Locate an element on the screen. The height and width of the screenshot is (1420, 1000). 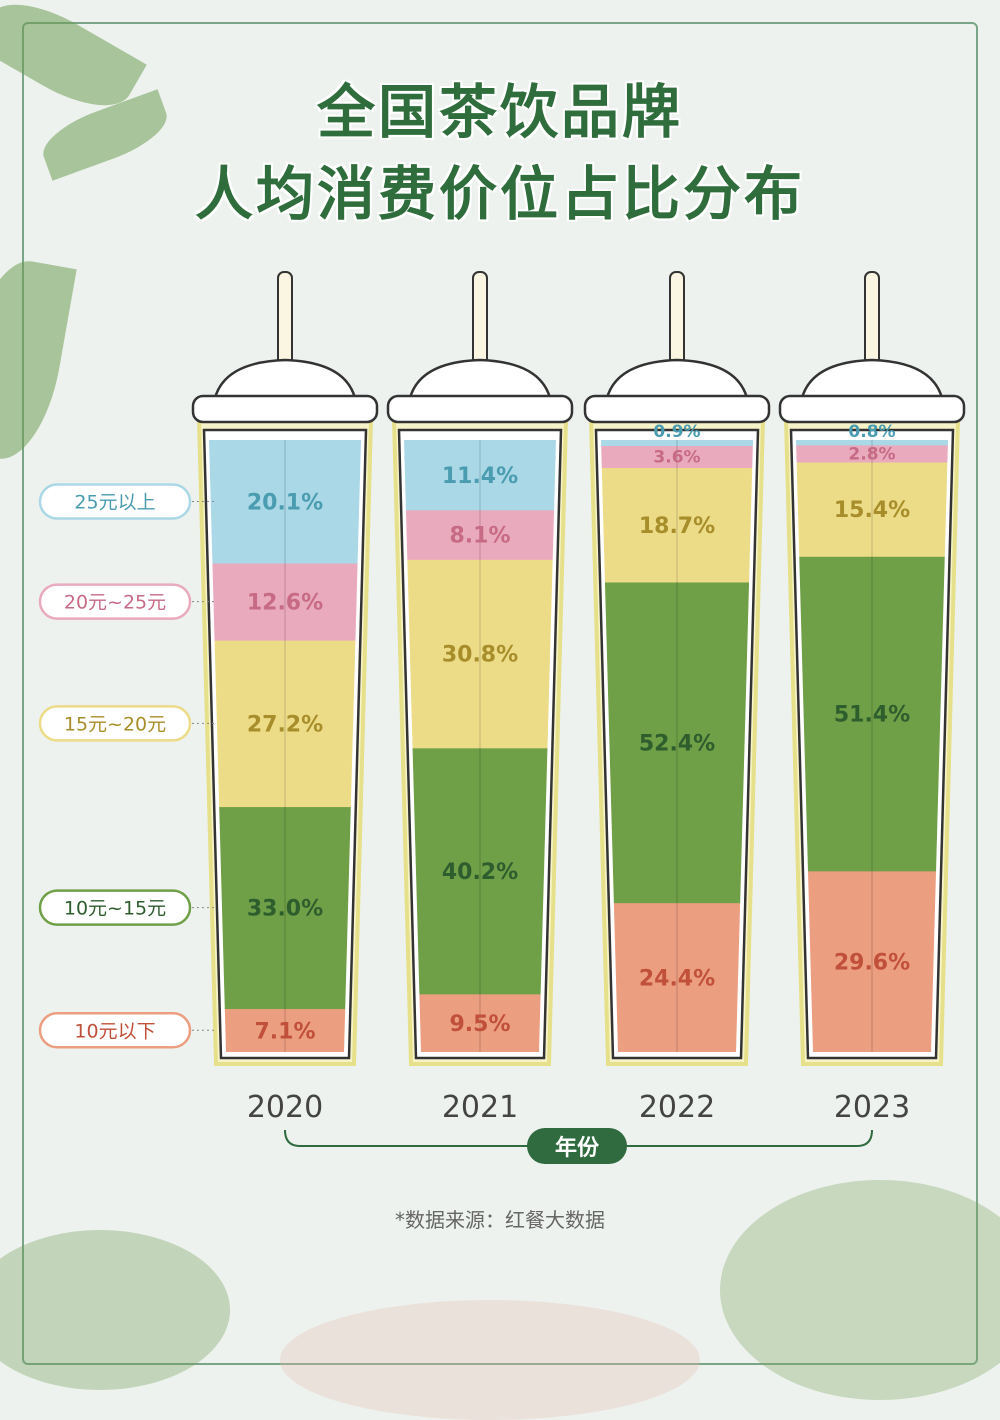
cup-fill-2022 is located at coordinates (677, 746).